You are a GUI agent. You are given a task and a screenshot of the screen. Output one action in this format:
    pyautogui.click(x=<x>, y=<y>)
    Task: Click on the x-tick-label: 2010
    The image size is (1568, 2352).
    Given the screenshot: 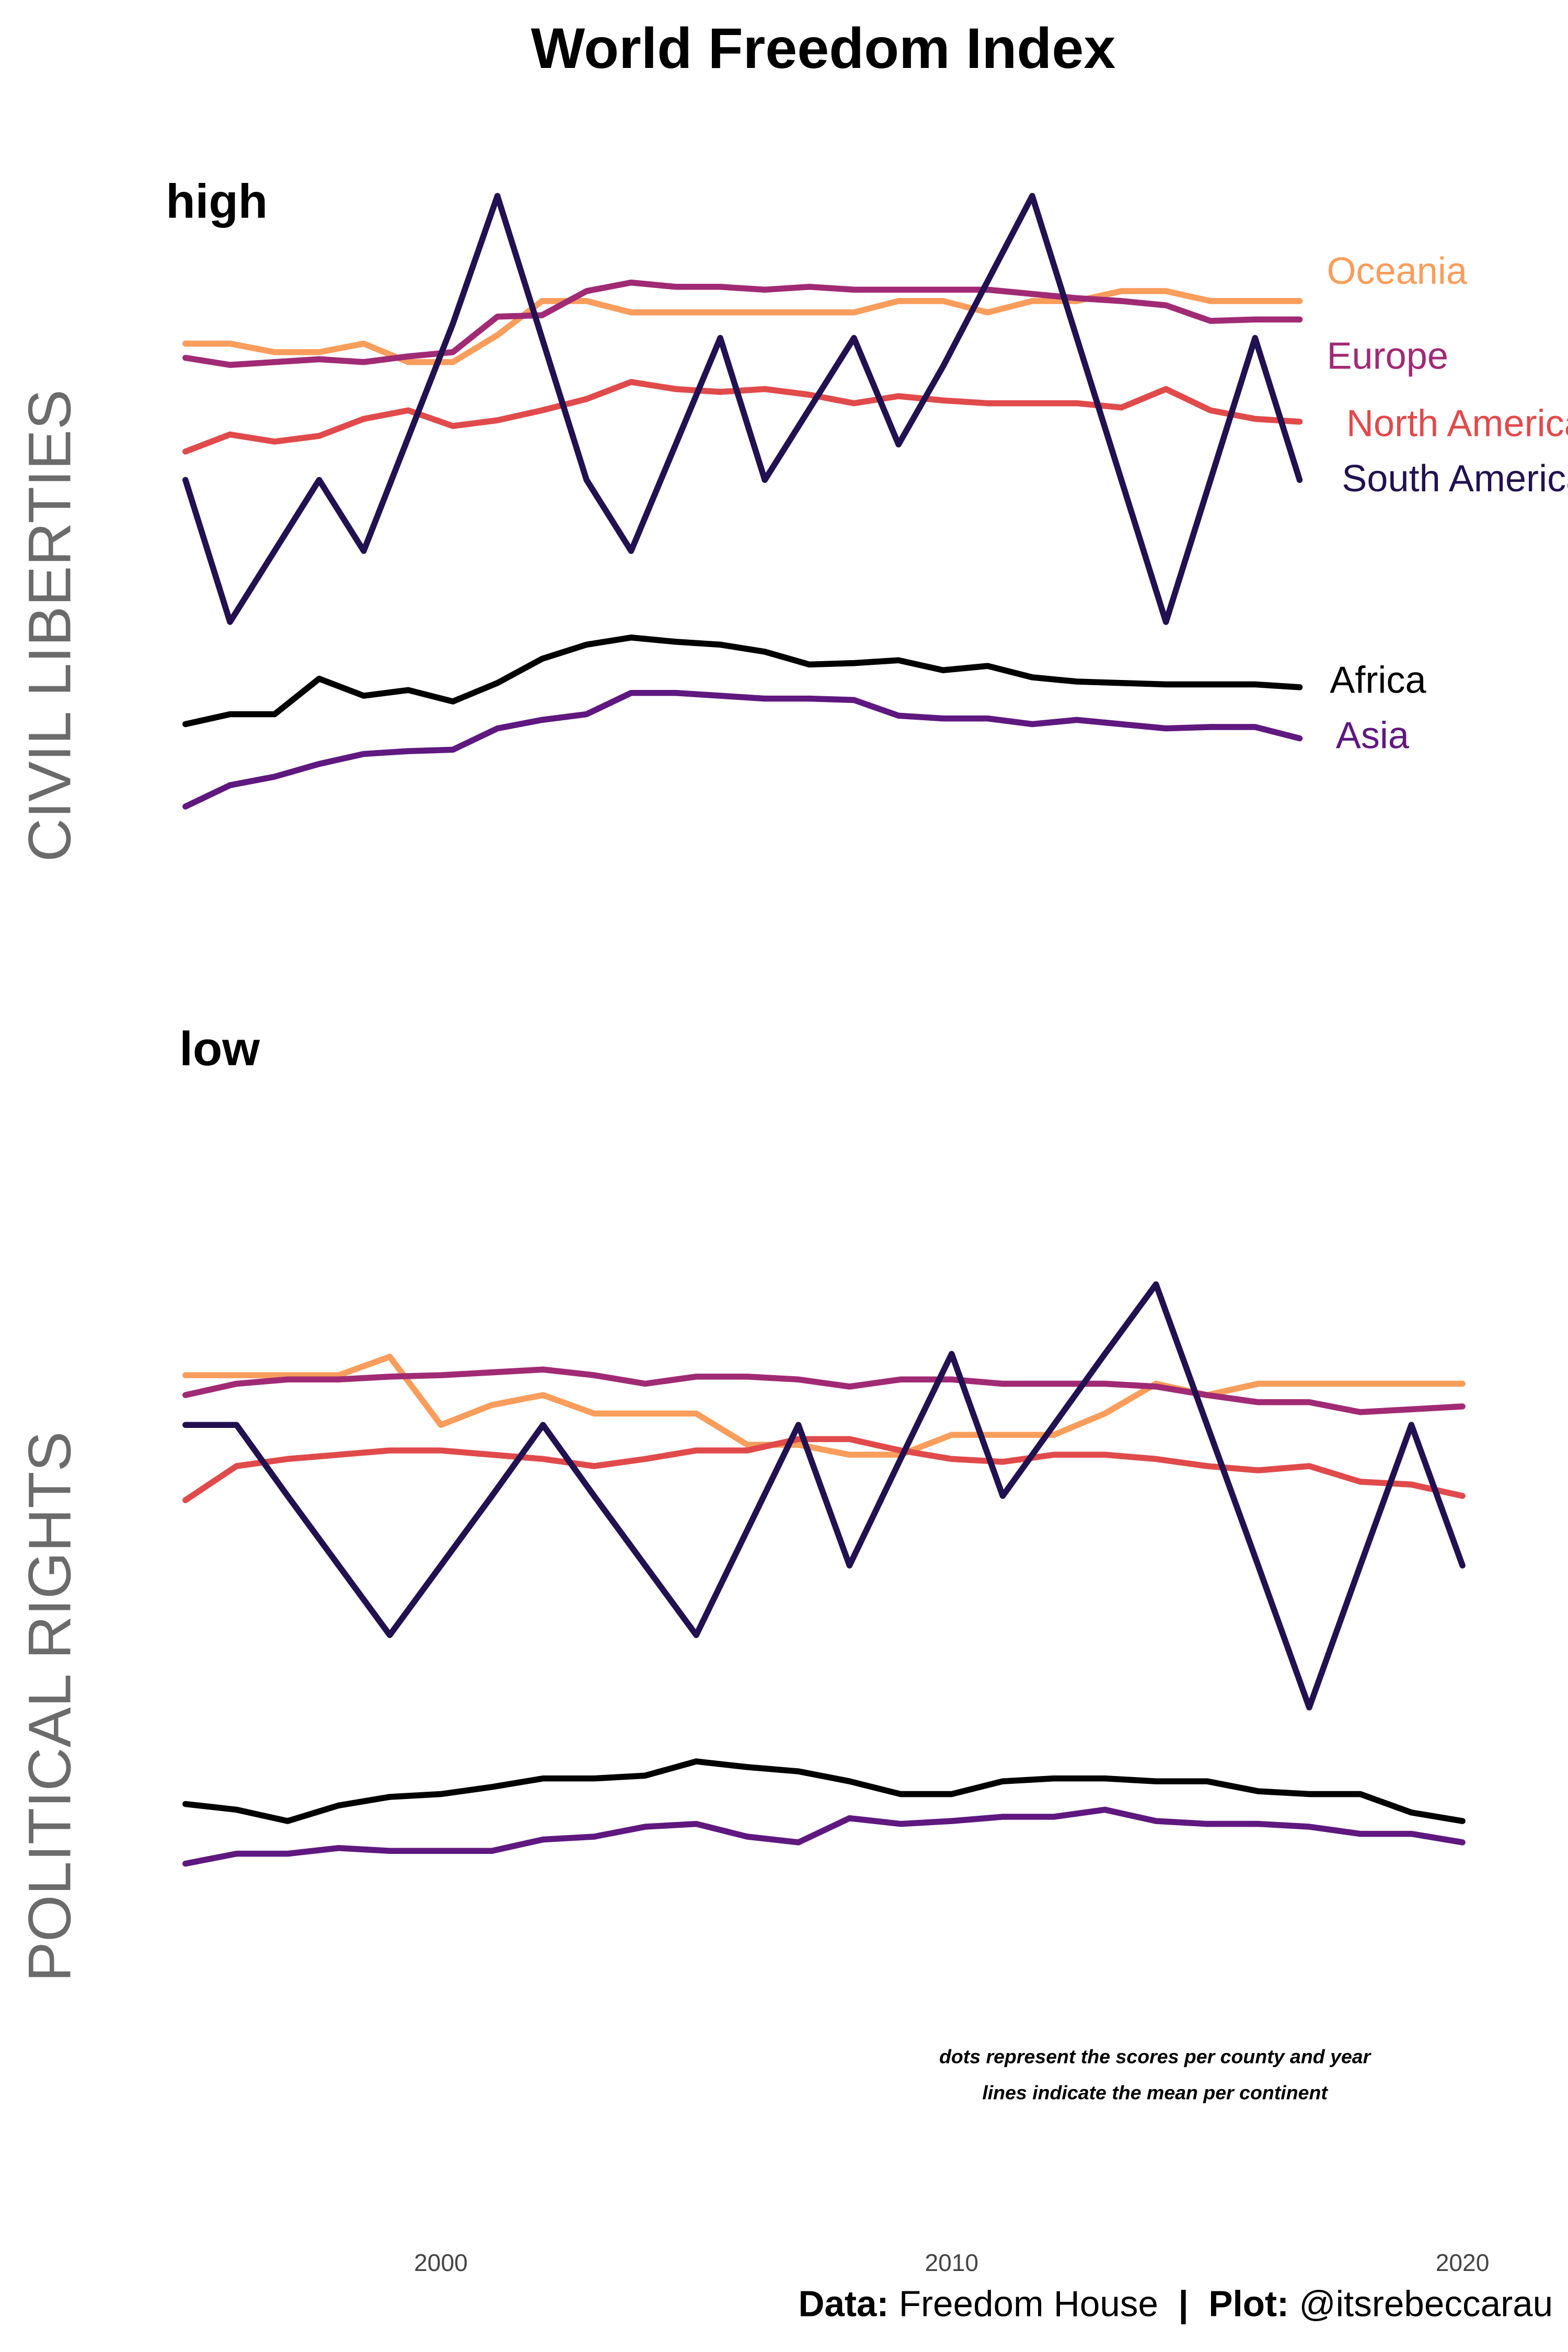 What is the action you would take?
    pyautogui.click(x=951, y=2262)
    